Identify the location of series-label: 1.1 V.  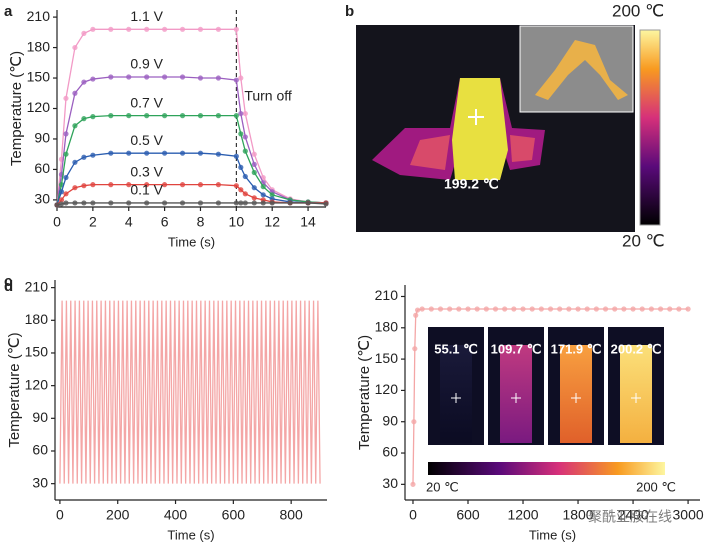
(146, 16).